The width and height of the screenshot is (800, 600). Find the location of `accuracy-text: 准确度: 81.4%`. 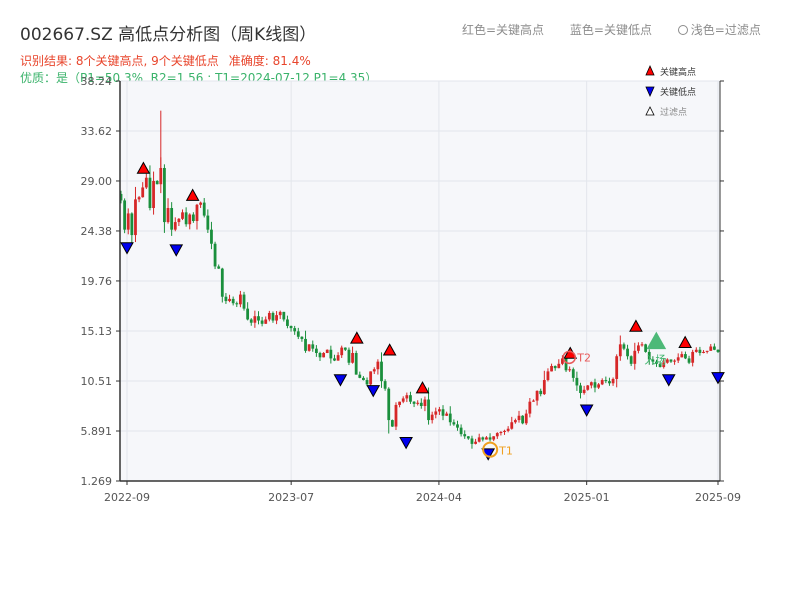

accuracy-text: 准确度: 81.4% is located at coordinates (269, 61).